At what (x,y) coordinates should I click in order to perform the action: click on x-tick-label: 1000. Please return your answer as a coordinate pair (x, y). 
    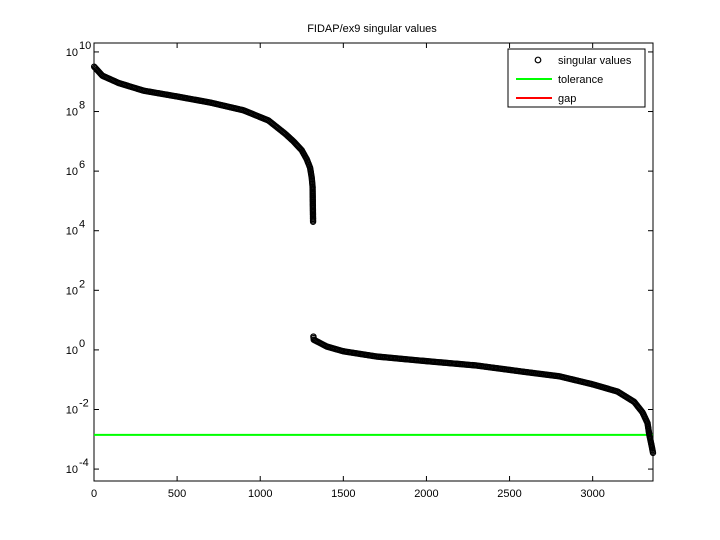
    Looking at the image, I should click on (260, 494).